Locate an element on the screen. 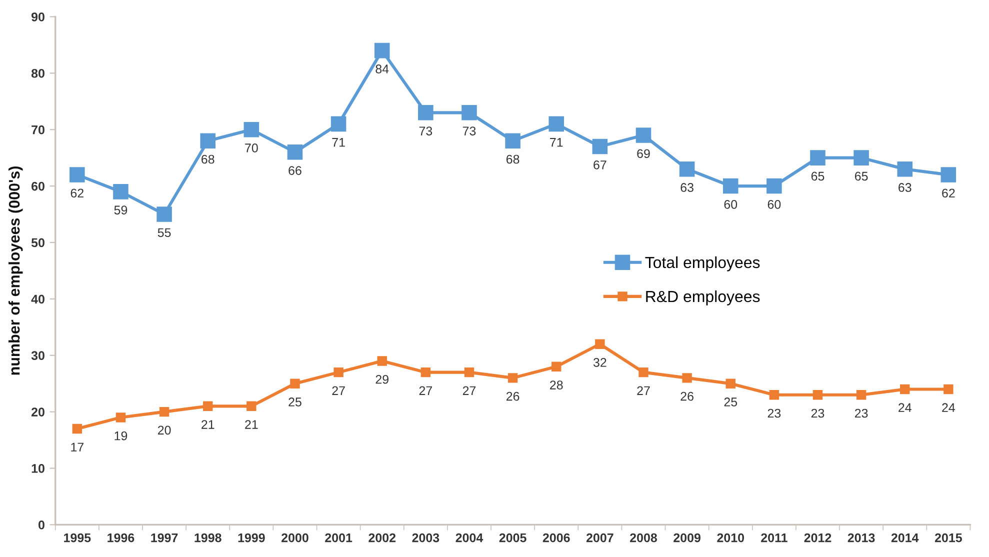  data-label: 29 is located at coordinates (382, 379).